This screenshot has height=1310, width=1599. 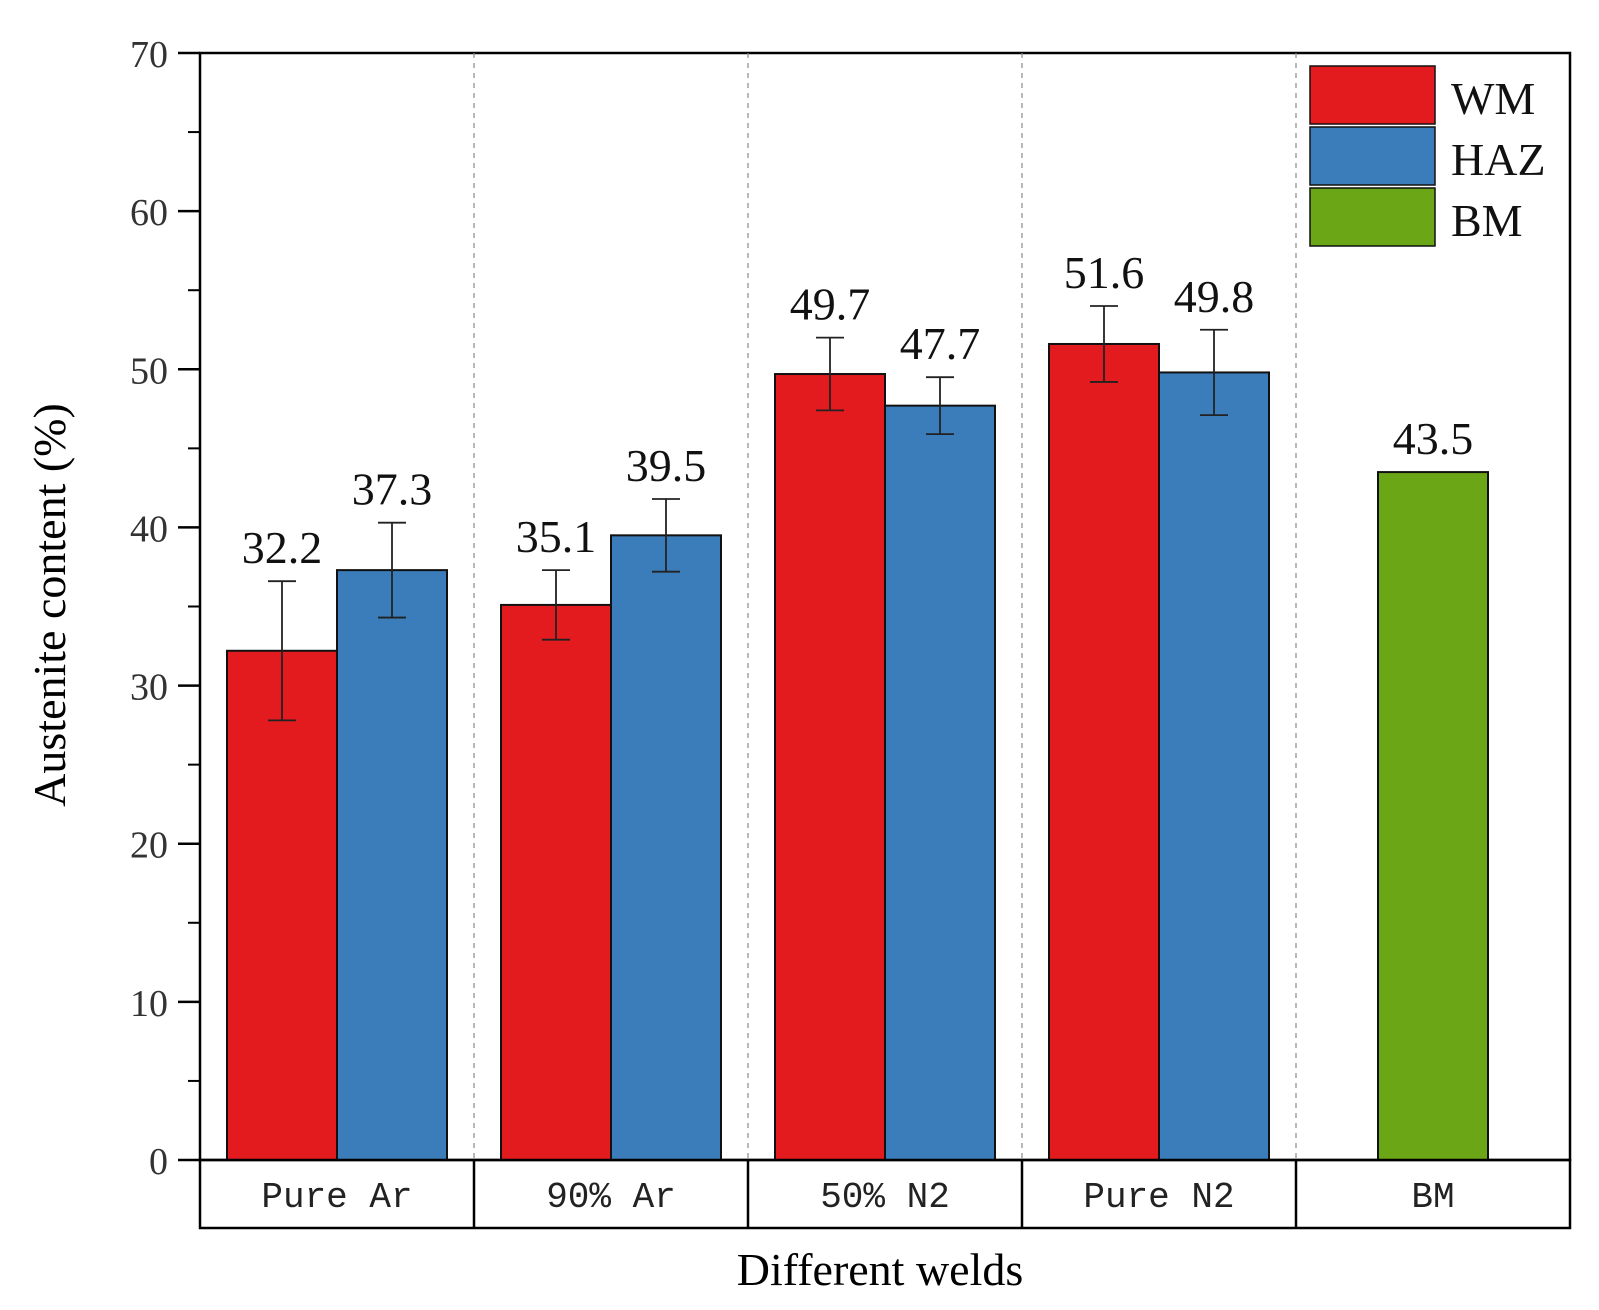 I want to click on data-label: 32.2, so click(x=282, y=547).